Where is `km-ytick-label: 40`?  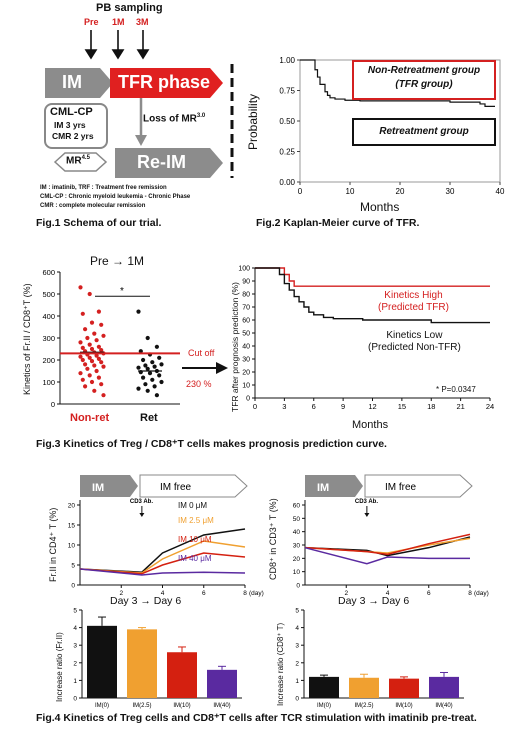 km-ytick-label: 40 is located at coordinates (246, 347).